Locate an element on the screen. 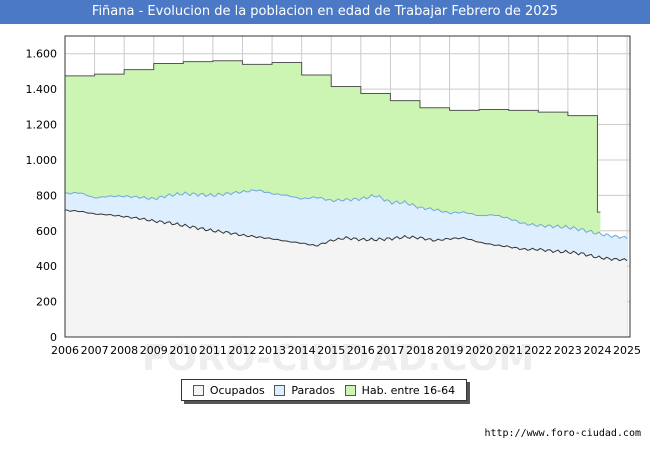 The width and height of the screenshot is (650, 450). x-tick-label: 2016 is located at coordinates (361, 350).